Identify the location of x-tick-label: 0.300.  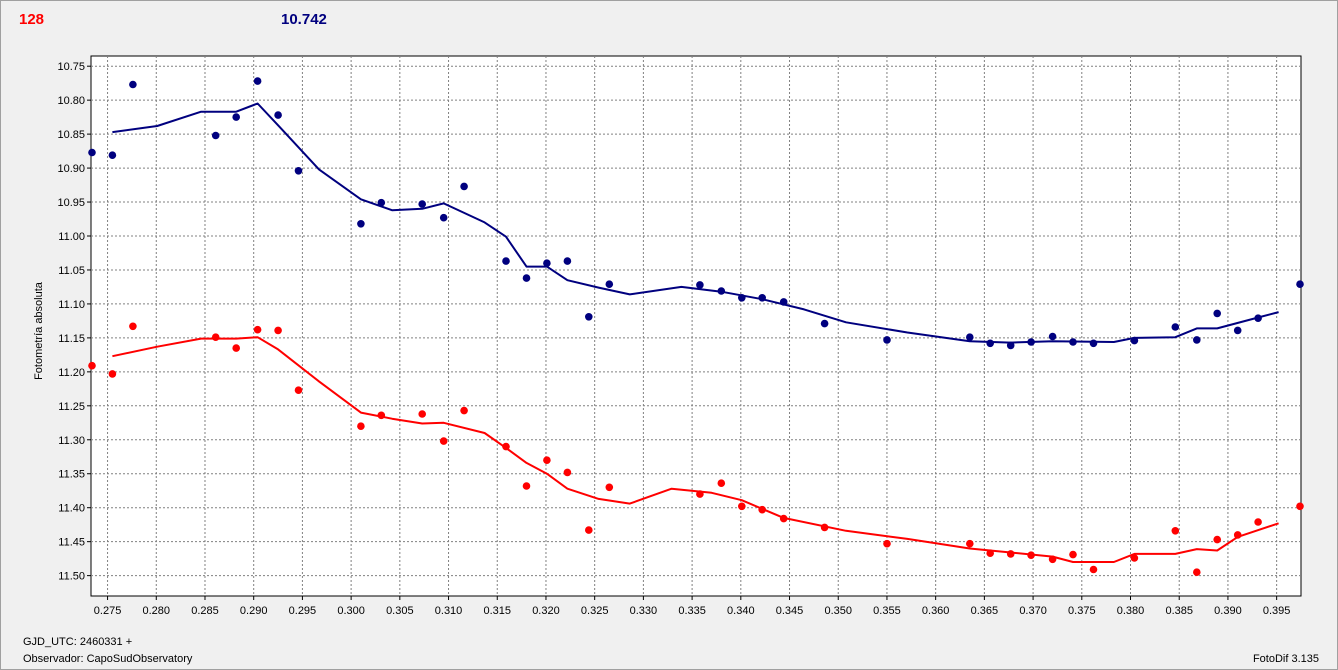
(351, 611).